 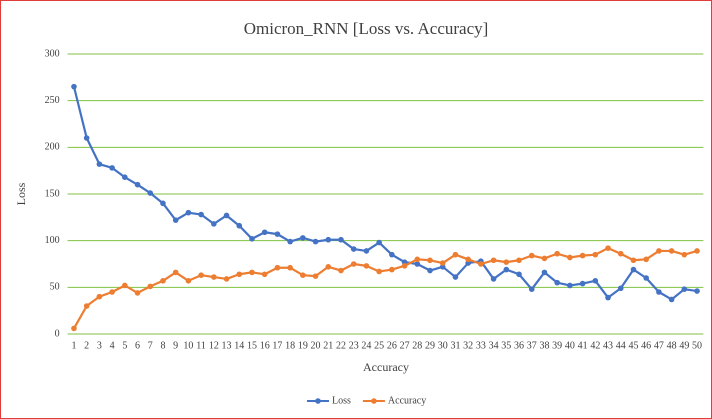 I want to click on y-tick-label: 250, so click(x=52, y=100).